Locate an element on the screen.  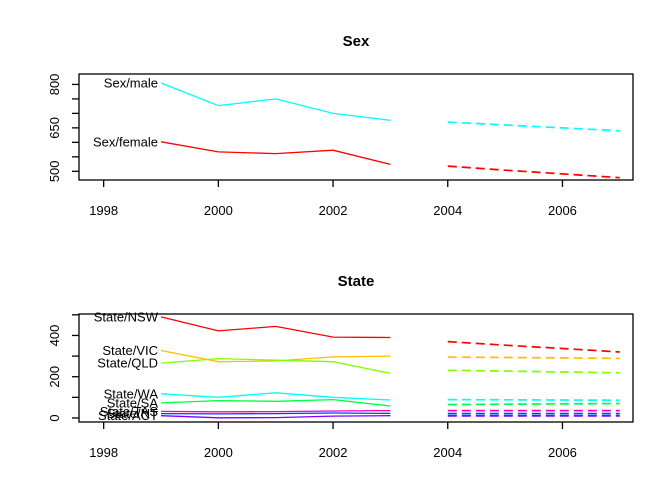
series-history-line-state-nt is located at coordinates (275, 413).